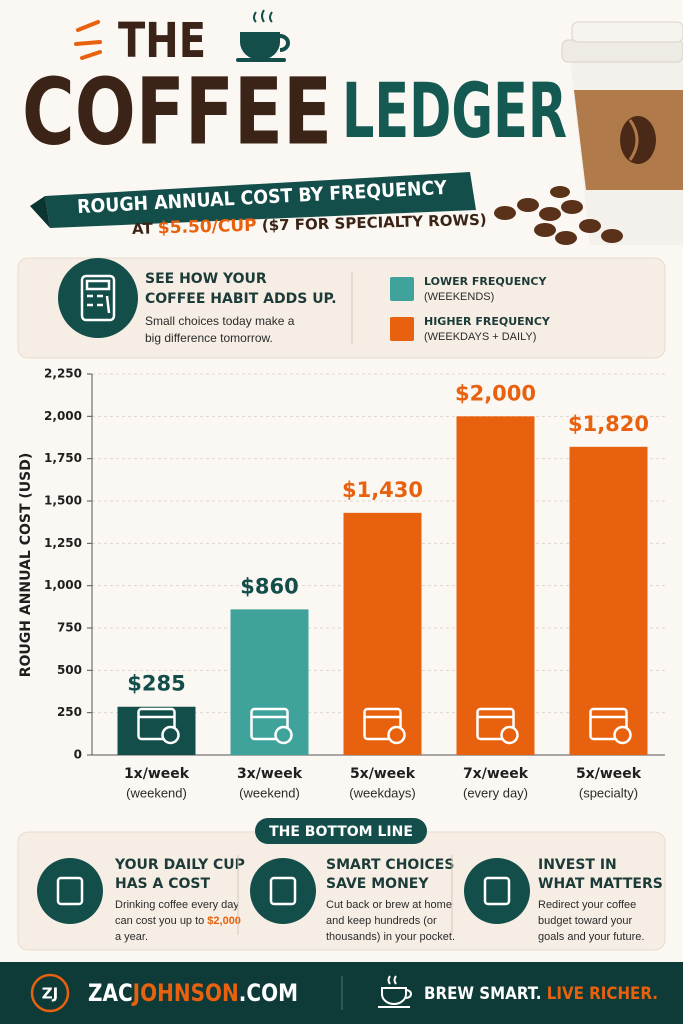 The image size is (683, 1024). Describe the element at coordinates (63, 374) in the screenshot. I see `y-tick-label: 2,250` at that location.